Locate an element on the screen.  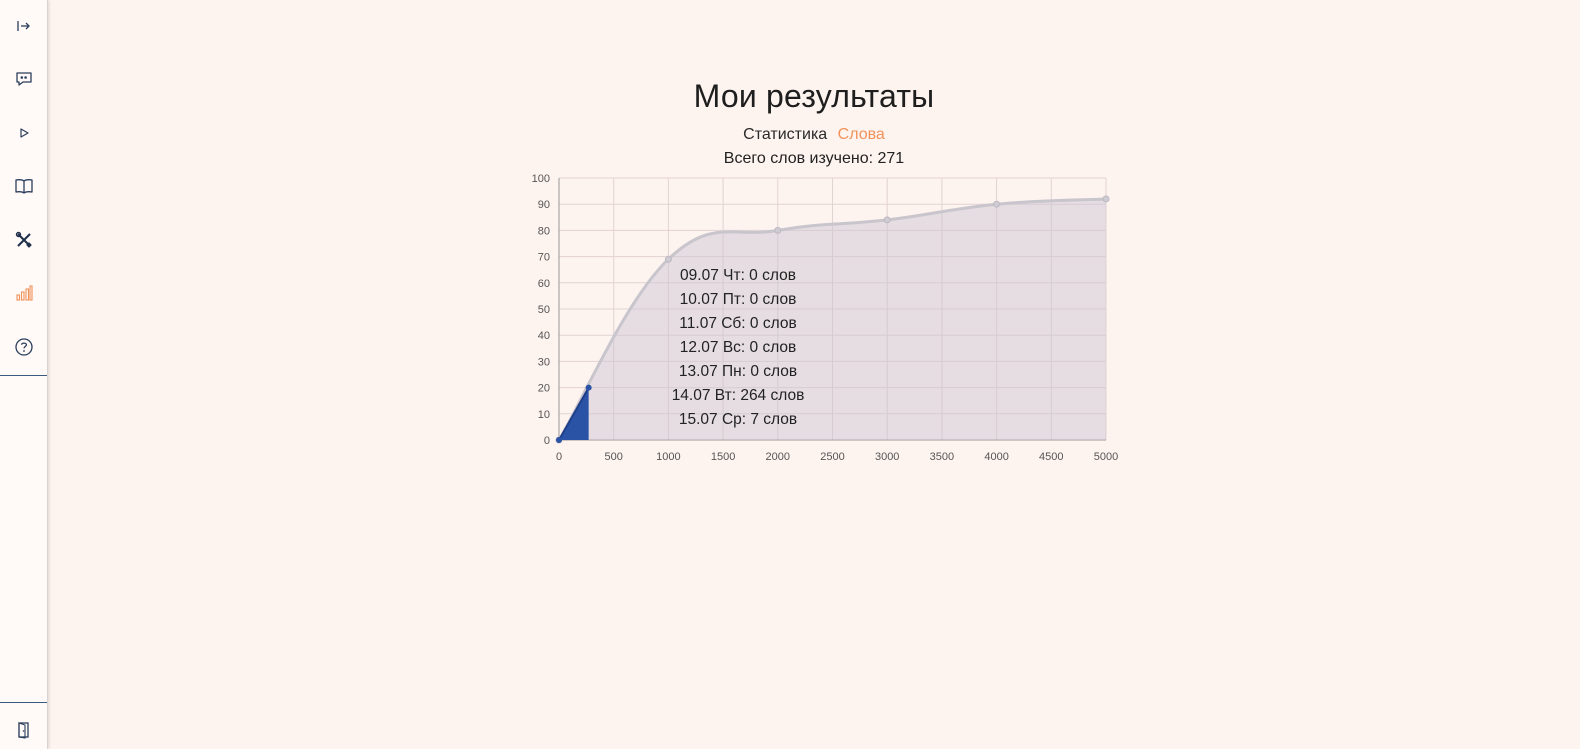
sidebar-divider-top is located at coordinates (23, 375).